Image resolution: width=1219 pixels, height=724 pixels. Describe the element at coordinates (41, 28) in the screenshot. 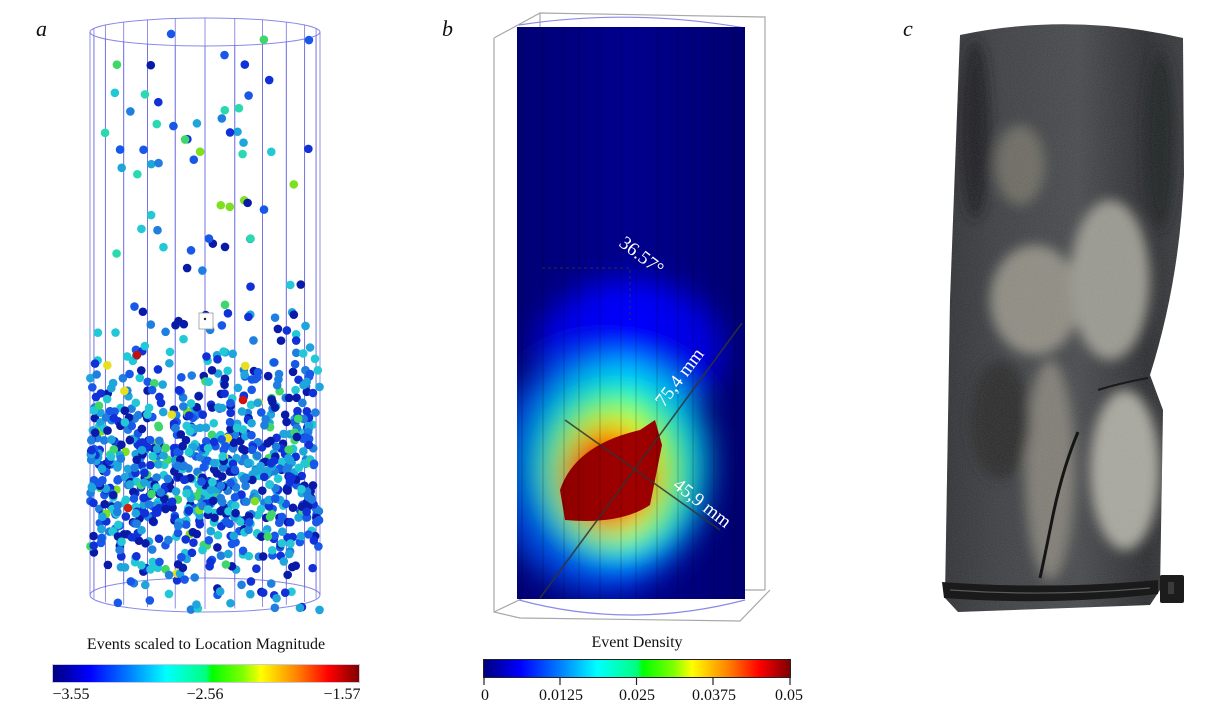

I see `panel-label-a: a` at that location.